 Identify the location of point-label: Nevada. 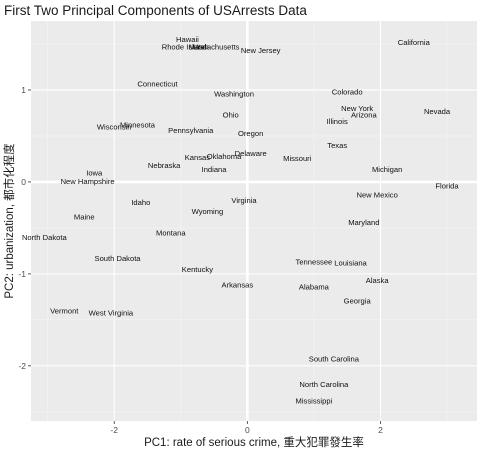
(437, 111).